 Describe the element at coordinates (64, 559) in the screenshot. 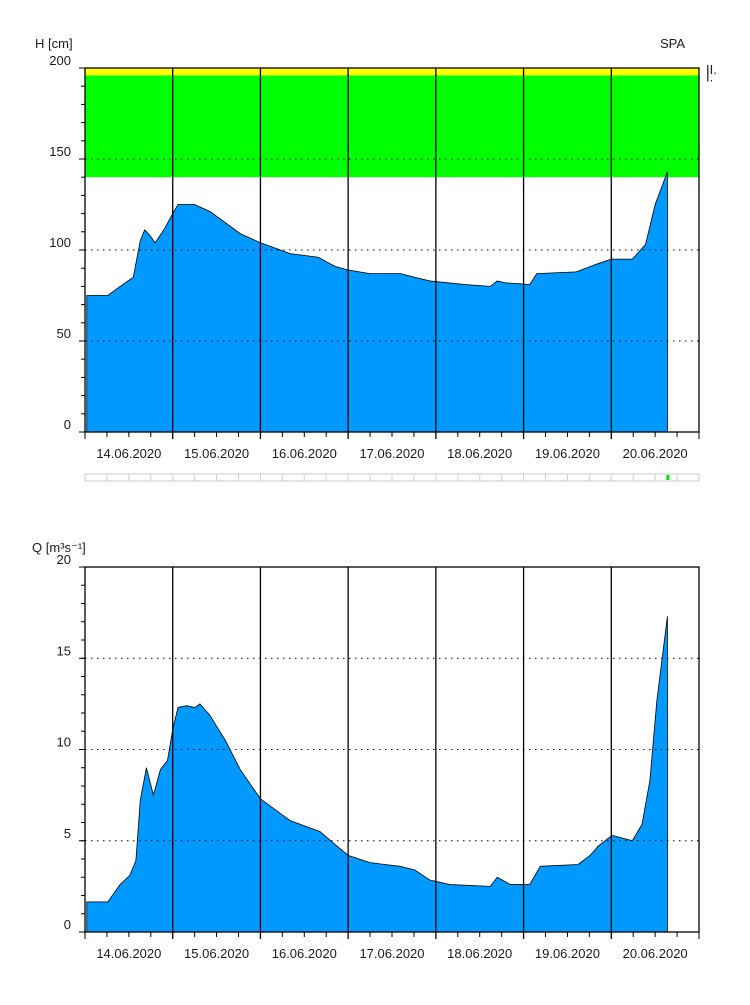

I see `y-tick-label: 20` at that location.